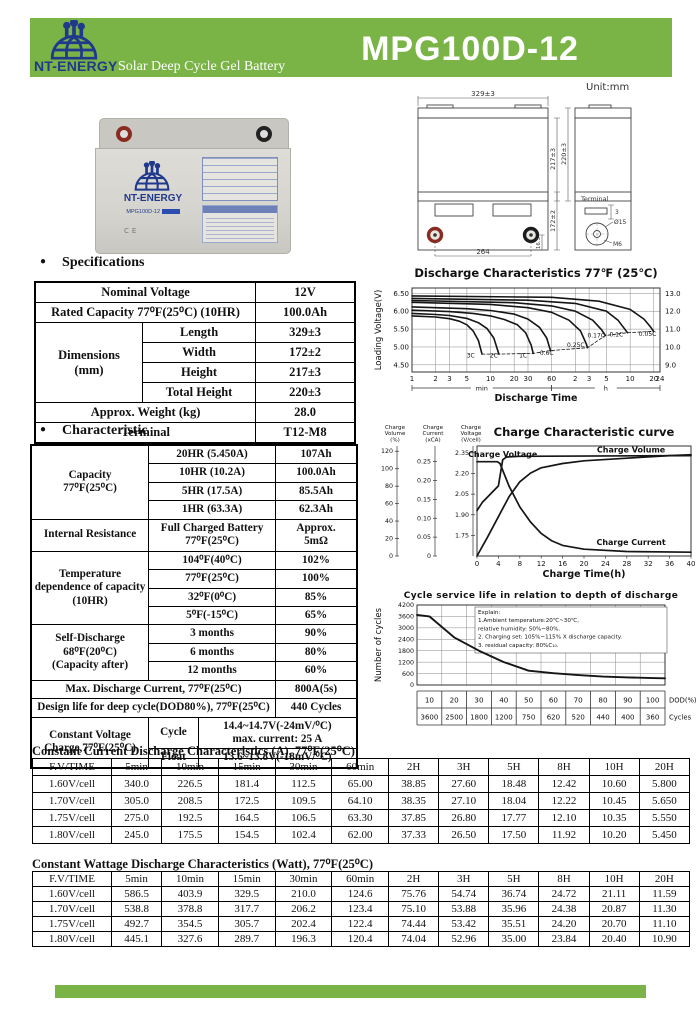 This screenshot has width=700, height=1015. Describe the element at coordinates (514, 818) in the screenshot. I see `data-cell: 17.77` at that location.